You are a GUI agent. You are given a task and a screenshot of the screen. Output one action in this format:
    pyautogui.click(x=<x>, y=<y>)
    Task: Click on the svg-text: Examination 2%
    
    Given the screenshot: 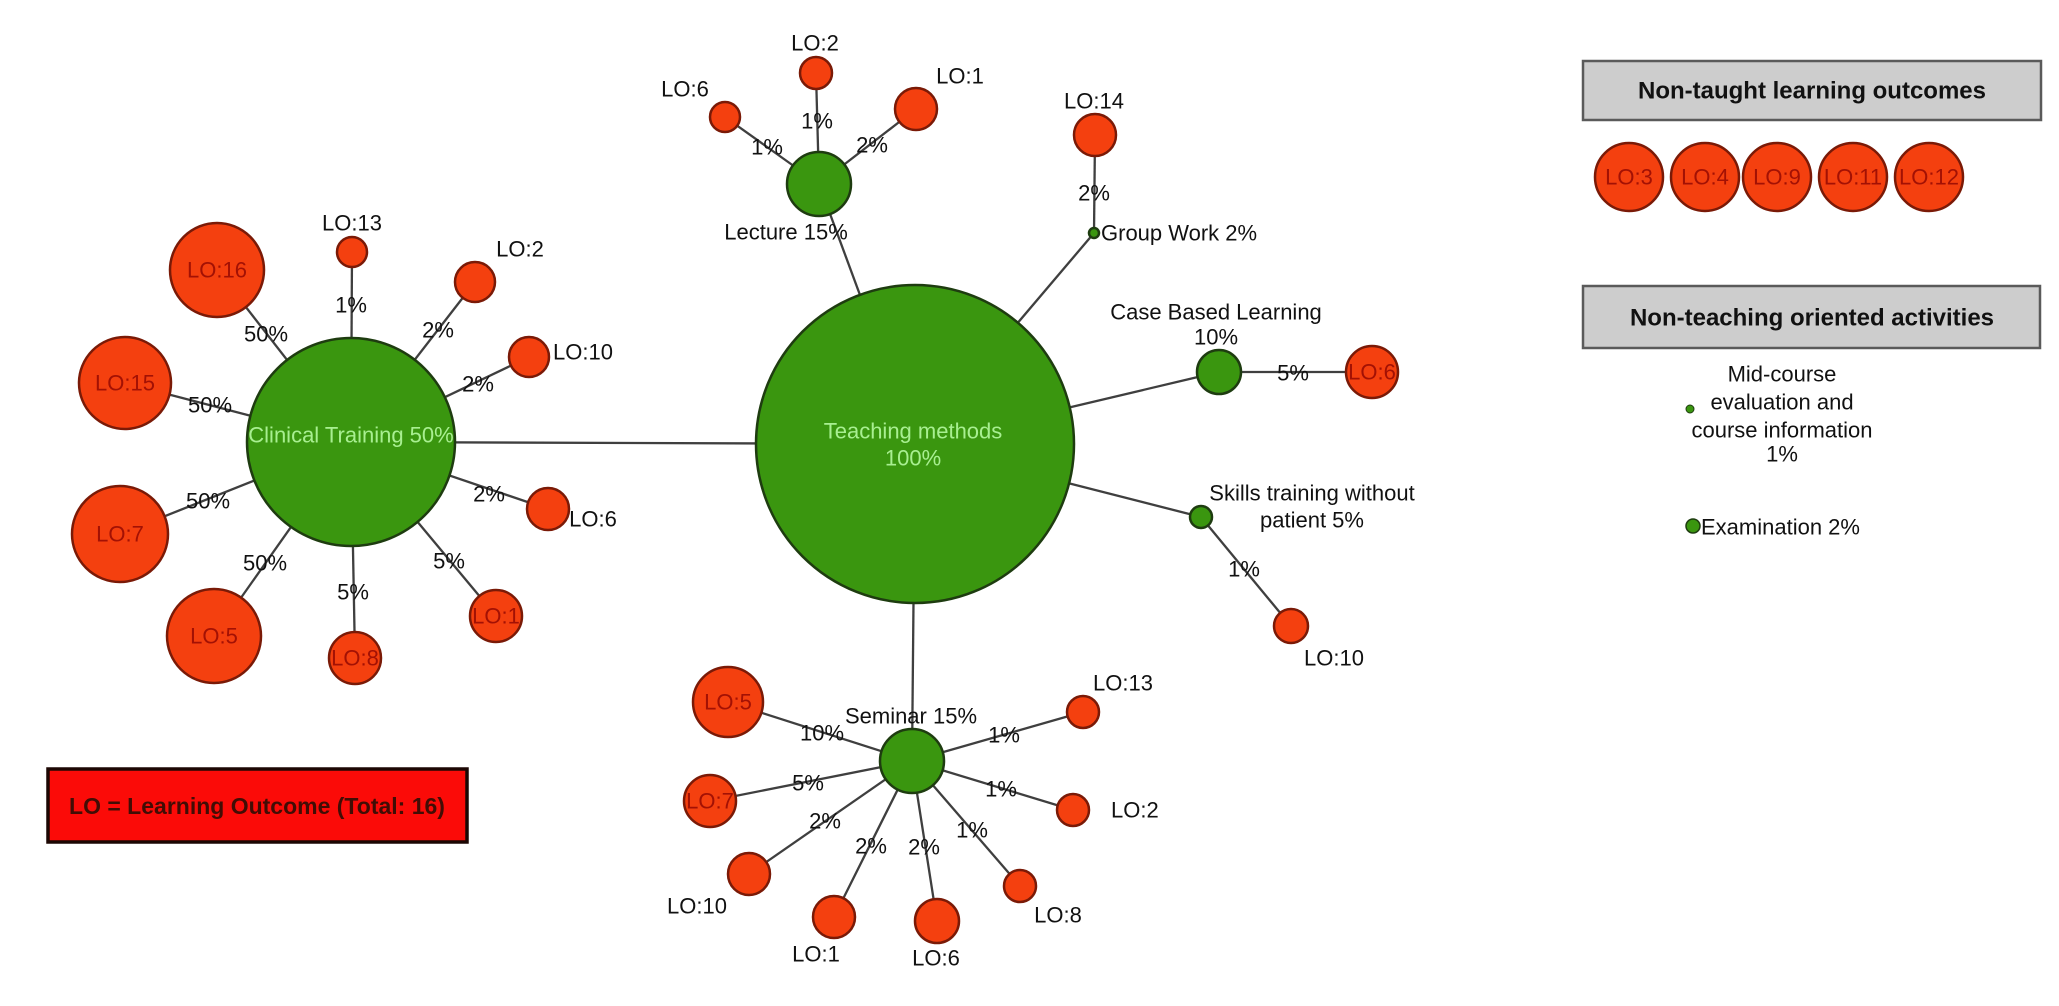 What is the action you would take?
    pyautogui.click(x=1780, y=527)
    